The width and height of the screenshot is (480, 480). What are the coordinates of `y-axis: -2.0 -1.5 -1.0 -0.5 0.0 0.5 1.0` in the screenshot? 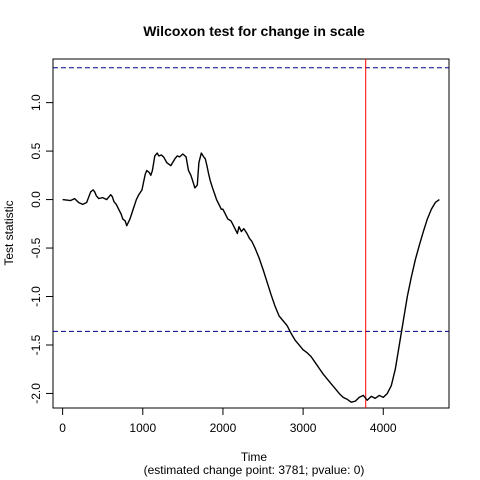 It's located at (41, 249).